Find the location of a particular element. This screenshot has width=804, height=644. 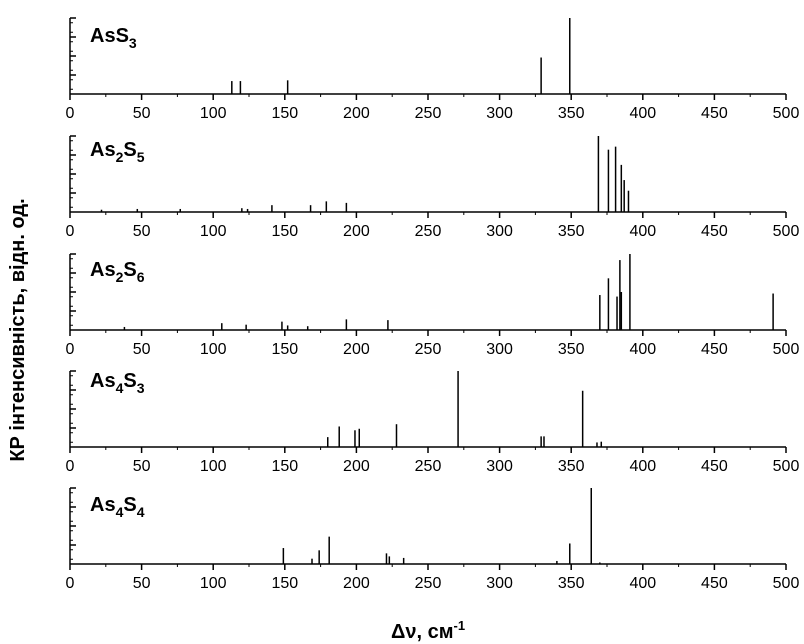

panel-label: AsS3 is located at coordinates (113, 38).